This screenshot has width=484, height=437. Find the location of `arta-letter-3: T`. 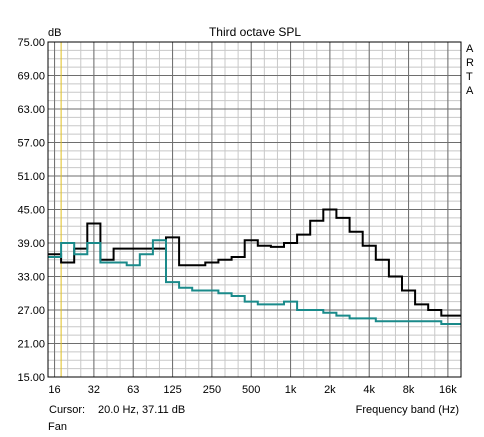

arta-letter-3: T is located at coordinates (469, 77).